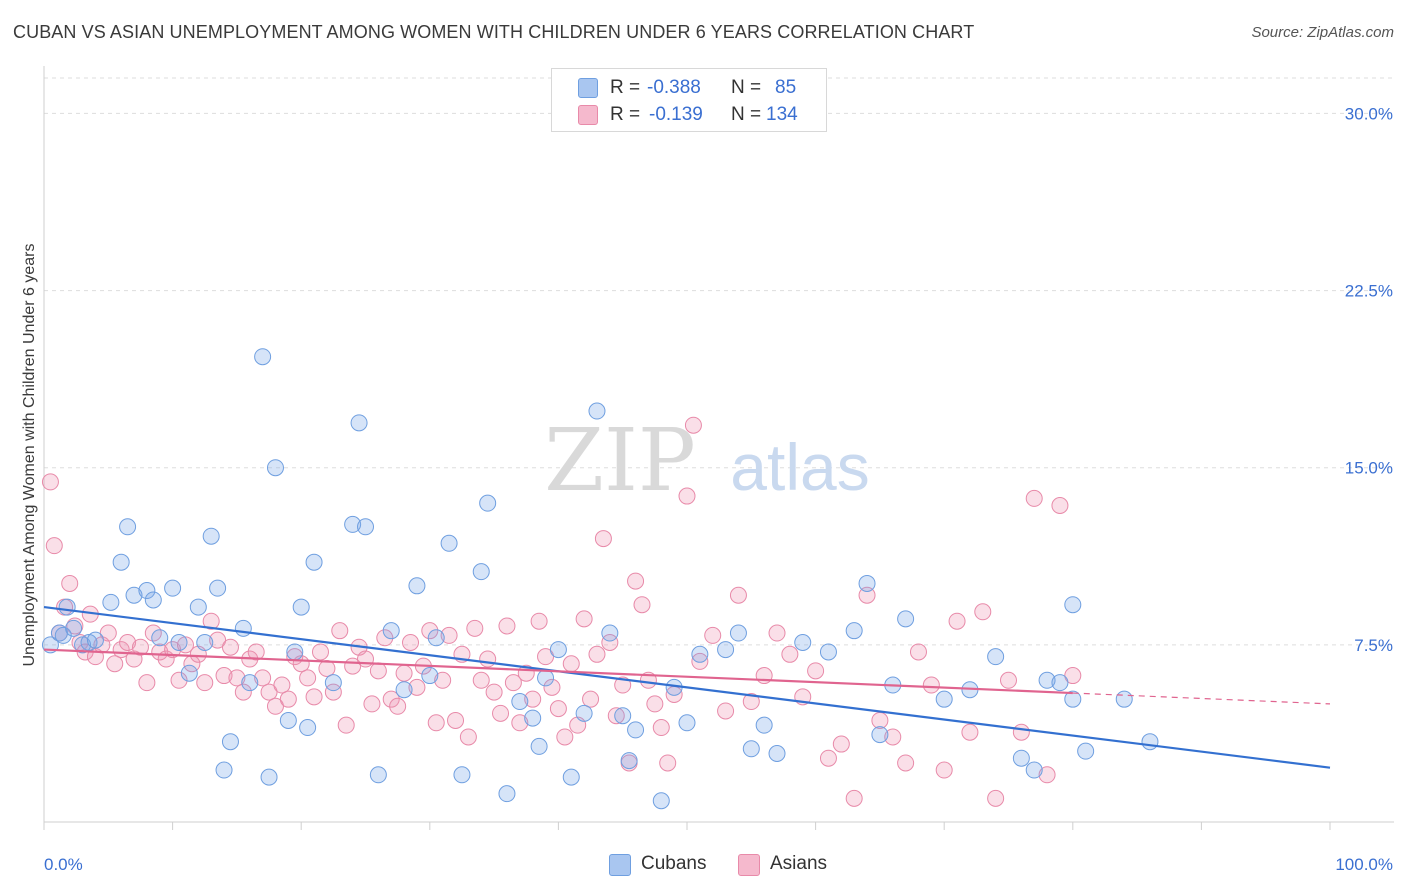 The height and width of the screenshot is (892, 1406). Describe the element at coordinates (674, 863) in the screenshot. I see `legend-label: Cubans` at that location.